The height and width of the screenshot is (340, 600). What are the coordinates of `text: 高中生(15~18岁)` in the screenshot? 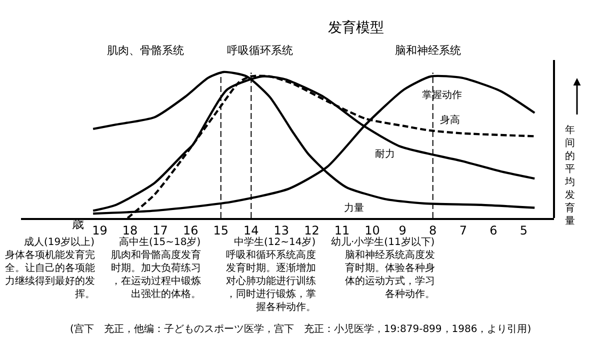 It's located at (160, 242).